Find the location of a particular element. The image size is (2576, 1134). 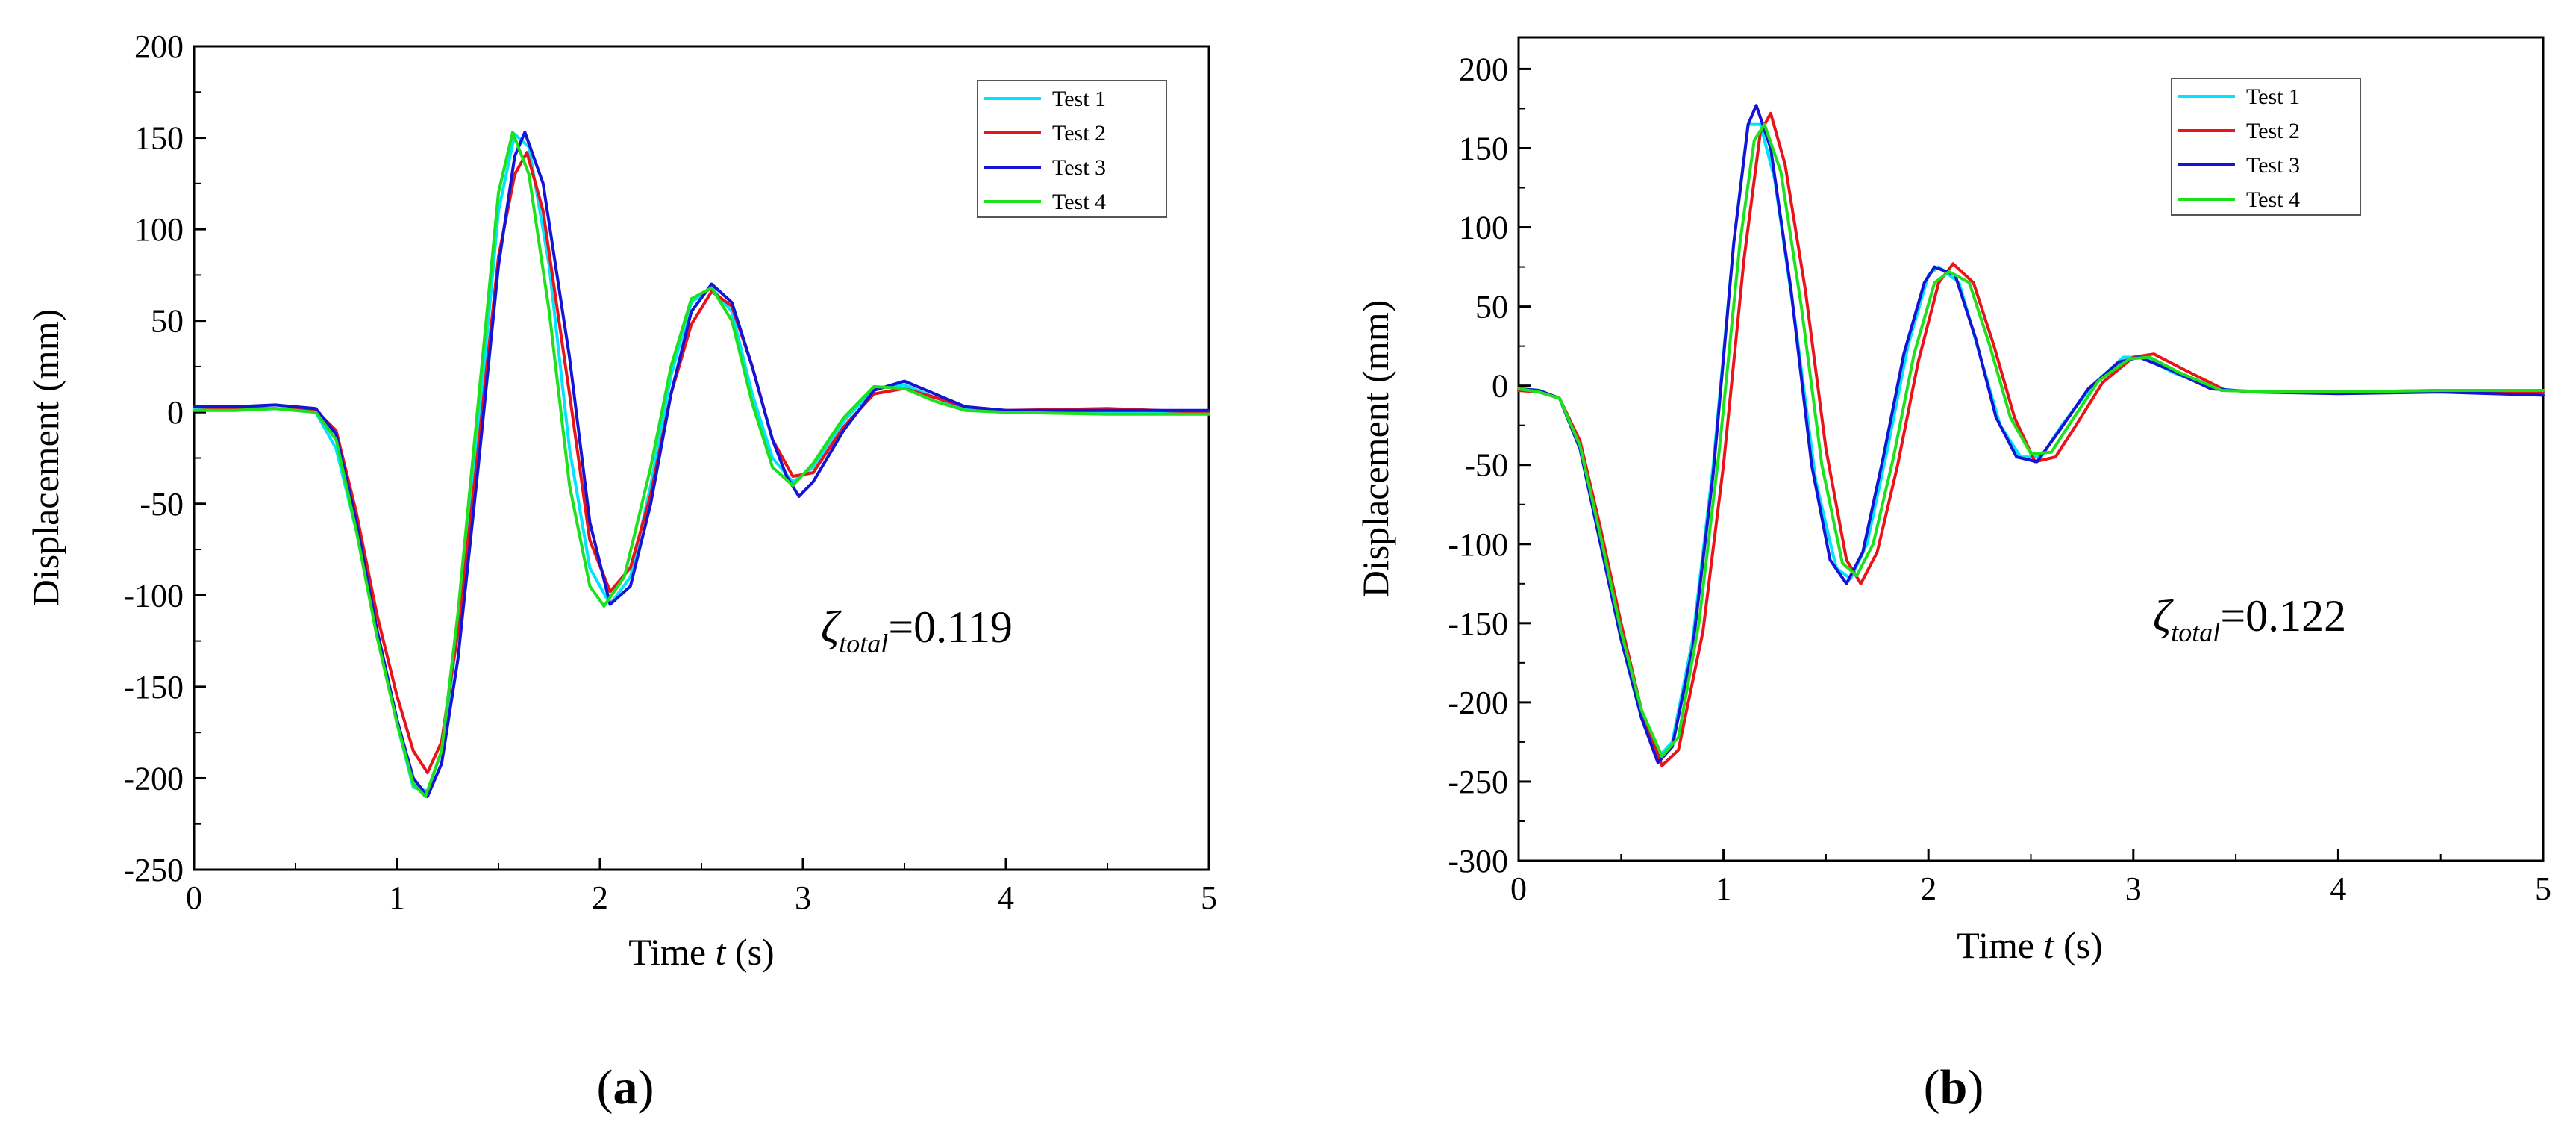

y-tick-label: -300 is located at coordinates (1478, 861).